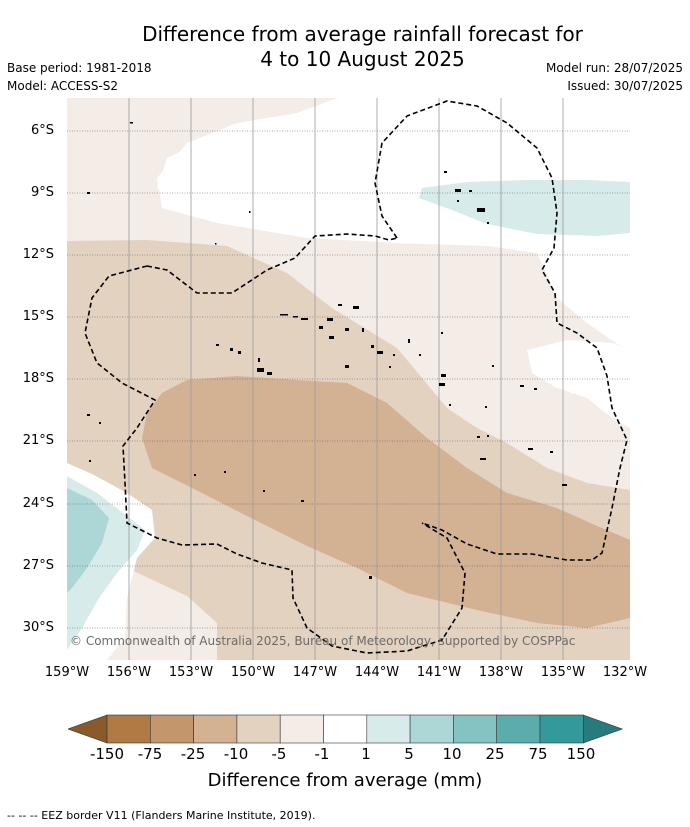 The height and width of the screenshot is (827, 690). Describe the element at coordinates (79, 77) in the screenshot. I see `meta-left: Base period: 1981-2018 Model: ACCESS-S2` at that location.